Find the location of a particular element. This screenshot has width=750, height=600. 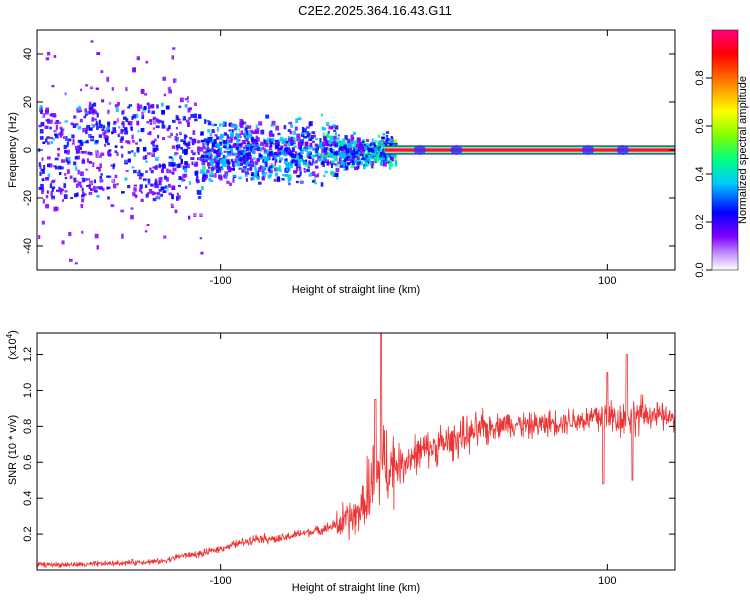

y-tick-label: 1.2 is located at coordinates (28, 354).